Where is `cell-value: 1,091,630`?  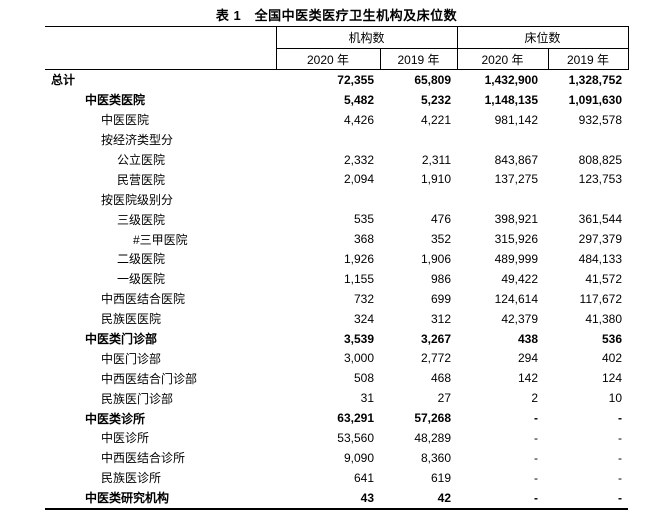
cell-value: 1,091,630 is located at coordinates (595, 99).